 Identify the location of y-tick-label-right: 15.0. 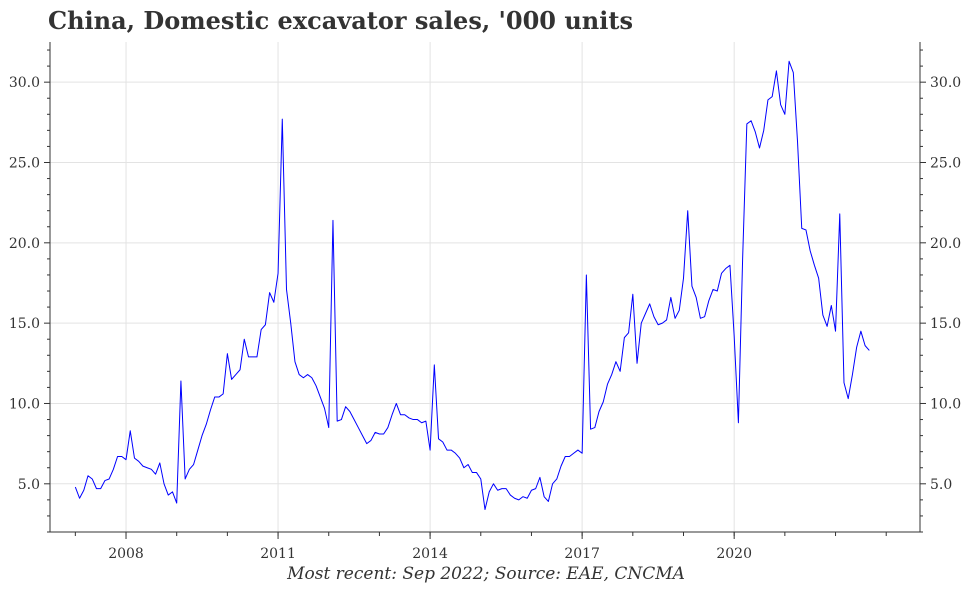
(945, 324).